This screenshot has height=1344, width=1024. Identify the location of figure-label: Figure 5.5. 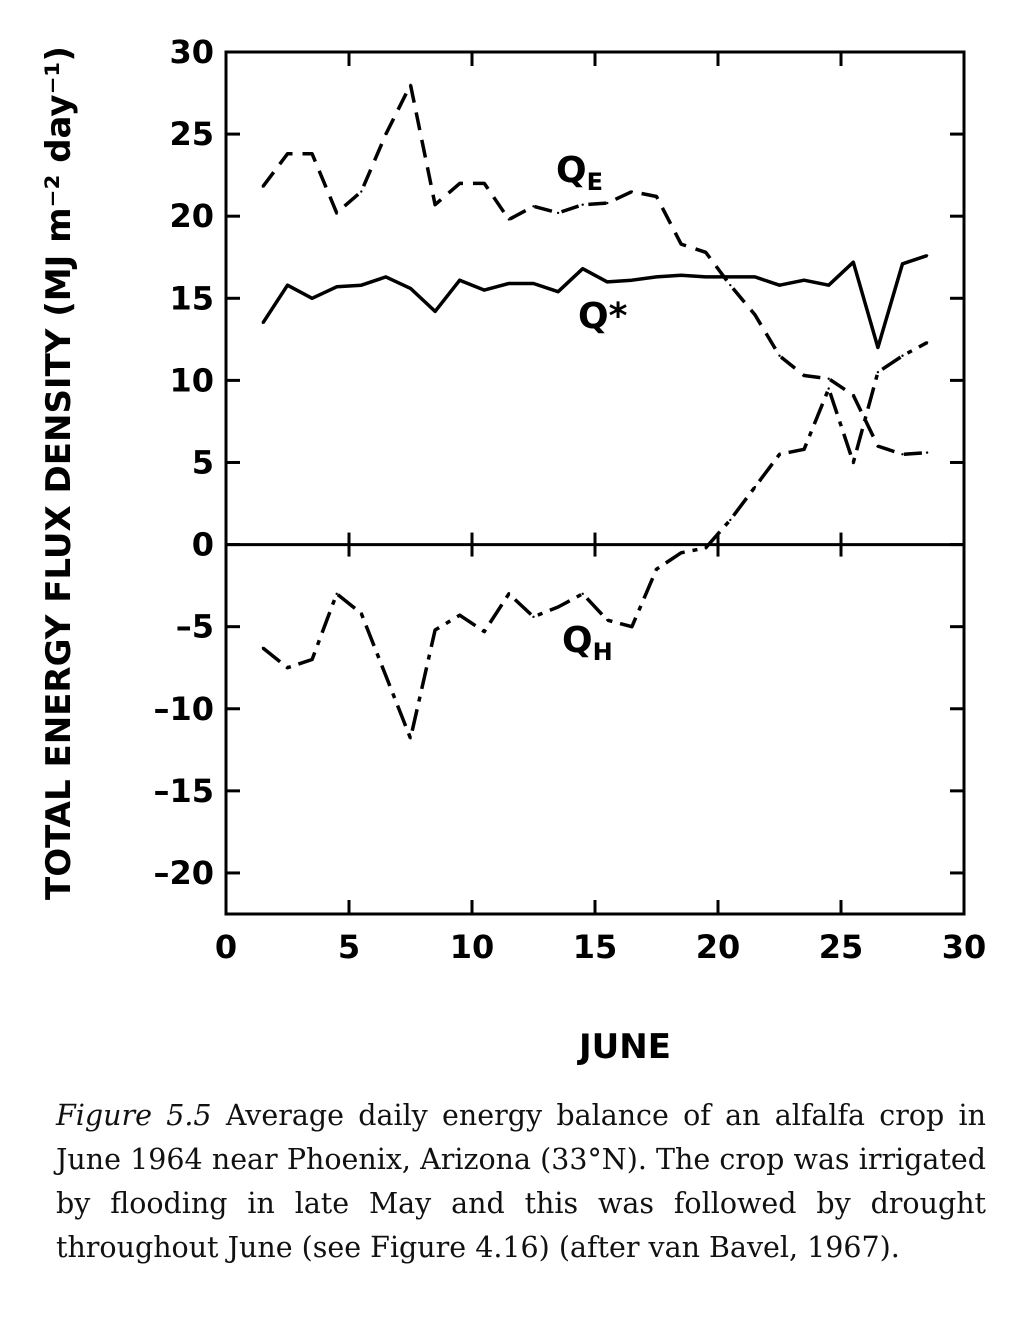
(134, 1115).